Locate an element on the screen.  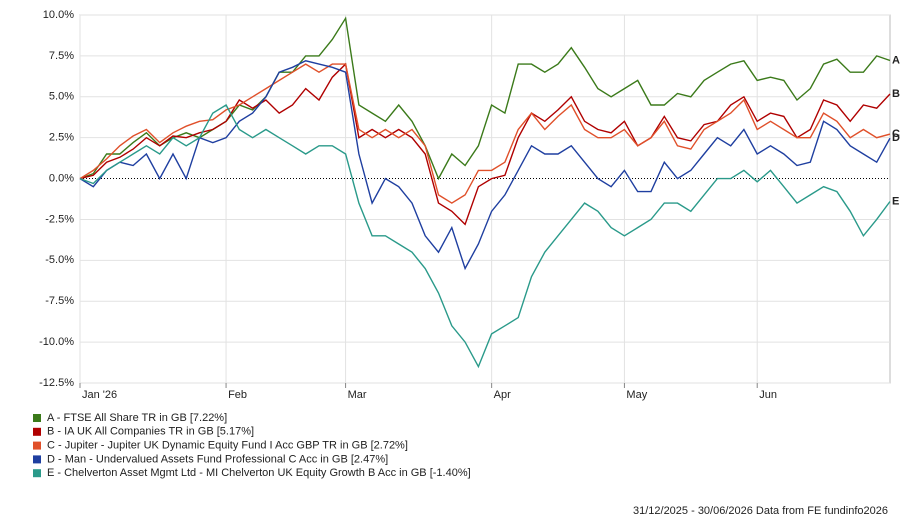
x-tick-label: Jun is located at coordinates (768, 395).